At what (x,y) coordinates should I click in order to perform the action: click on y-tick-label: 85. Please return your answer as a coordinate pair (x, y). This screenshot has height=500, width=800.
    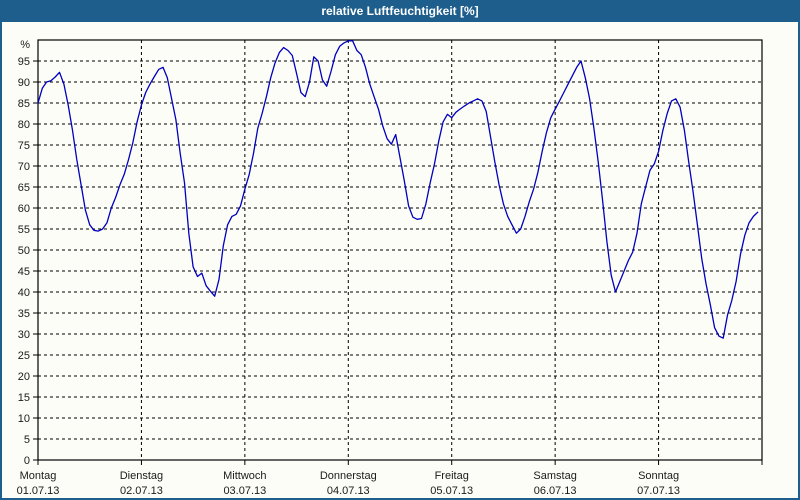
    Looking at the image, I should click on (24, 104).